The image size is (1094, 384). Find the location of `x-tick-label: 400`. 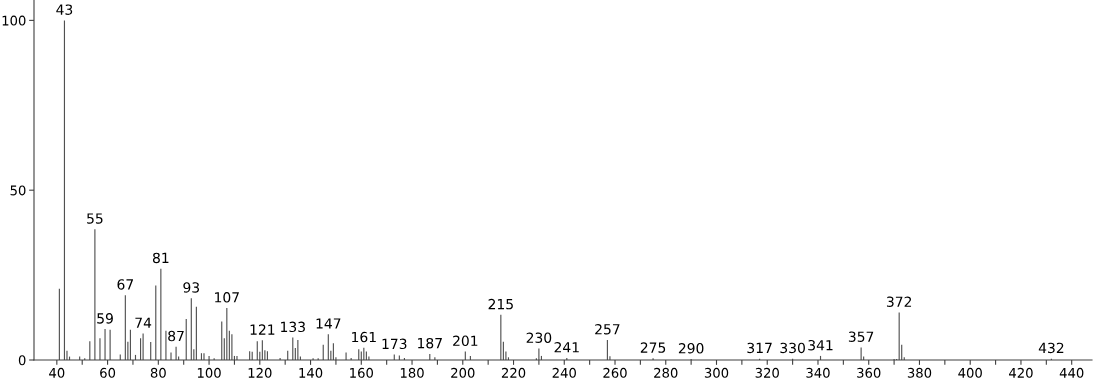

x-tick-label: 400 is located at coordinates (970, 372).